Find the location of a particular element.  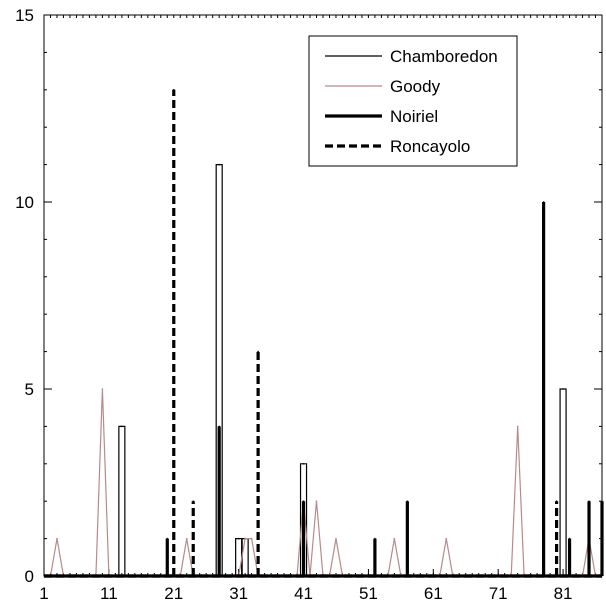

legend-label: Chamboredon is located at coordinates (444, 56).